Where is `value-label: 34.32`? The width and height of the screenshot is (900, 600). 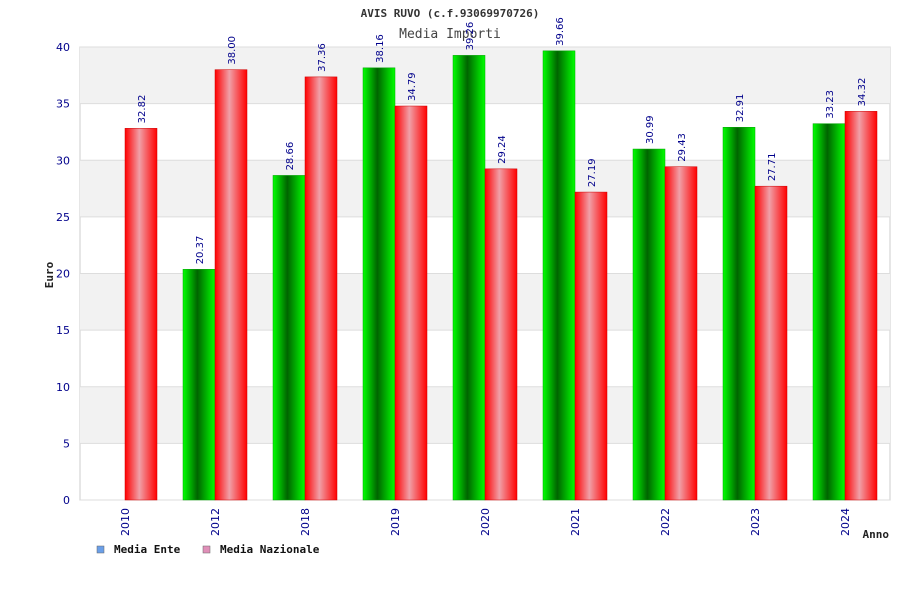 value-label: 34.32 is located at coordinates (862, 92).